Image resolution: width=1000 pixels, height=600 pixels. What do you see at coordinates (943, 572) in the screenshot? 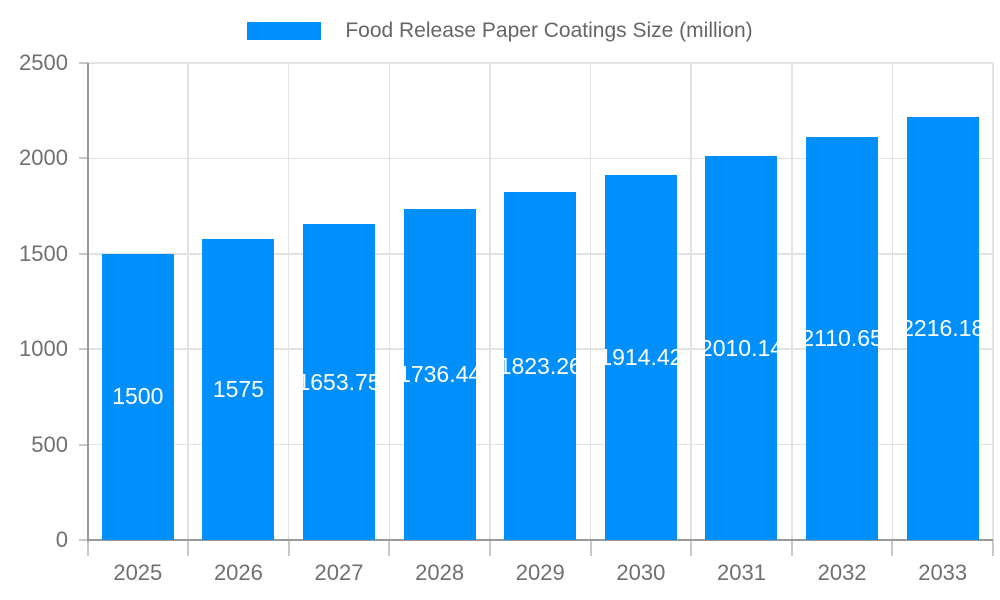
I see `x-tick-label: 2033` at bounding box center [943, 572].